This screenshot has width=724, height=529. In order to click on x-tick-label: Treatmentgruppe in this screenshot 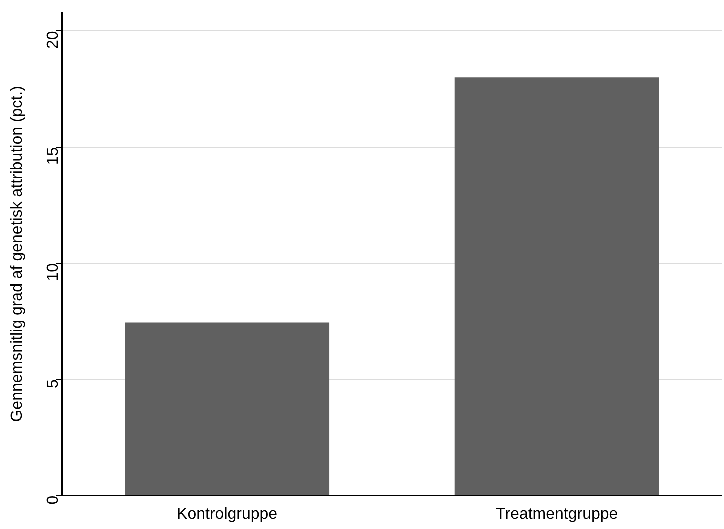, I will do `click(557, 514)`.